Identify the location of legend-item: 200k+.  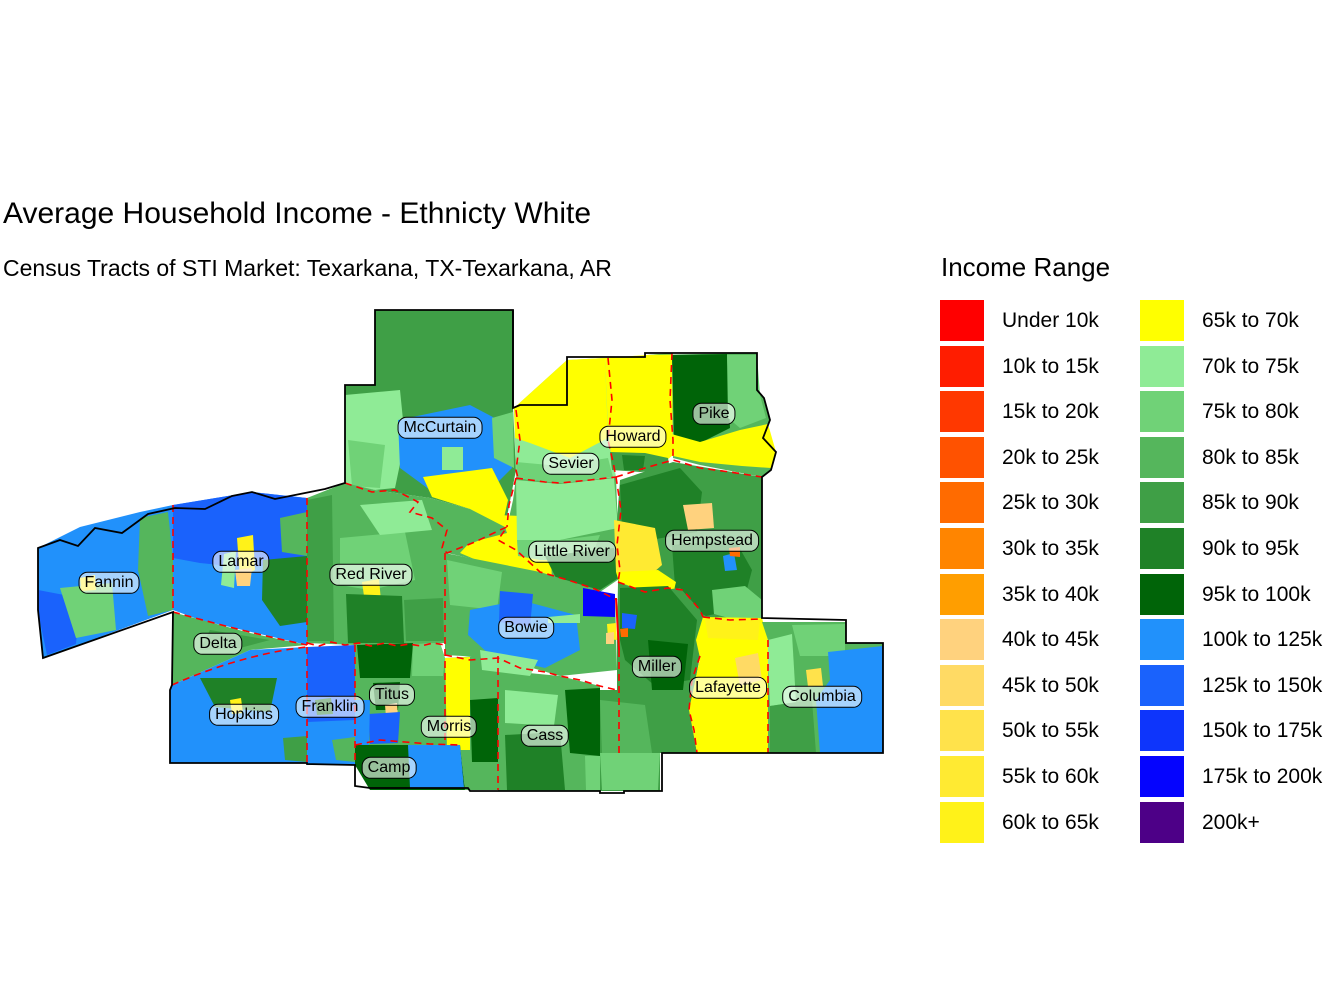
(1200, 822).